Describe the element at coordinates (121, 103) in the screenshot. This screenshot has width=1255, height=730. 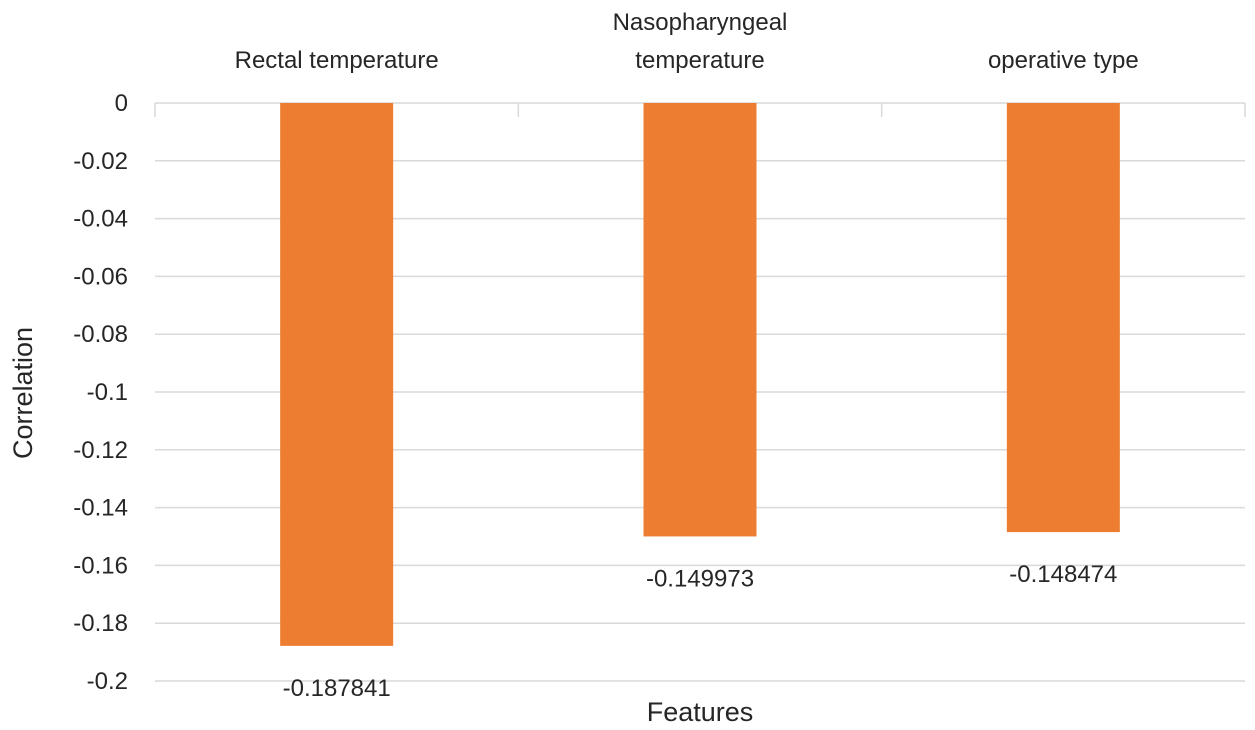
I see `y-tick-label: 0` at that location.